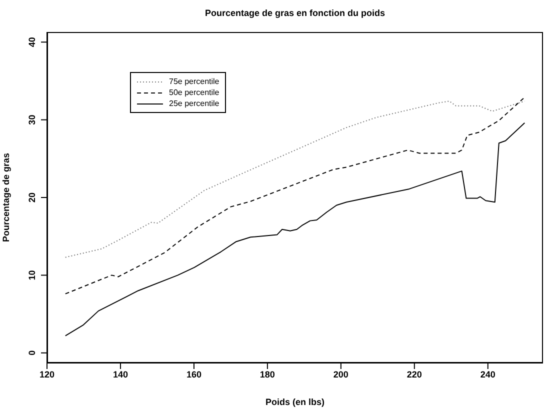 The width and height of the screenshot is (545, 411). Describe the element at coordinates (32, 275) in the screenshot. I see `y-tick-label: 10` at that location.